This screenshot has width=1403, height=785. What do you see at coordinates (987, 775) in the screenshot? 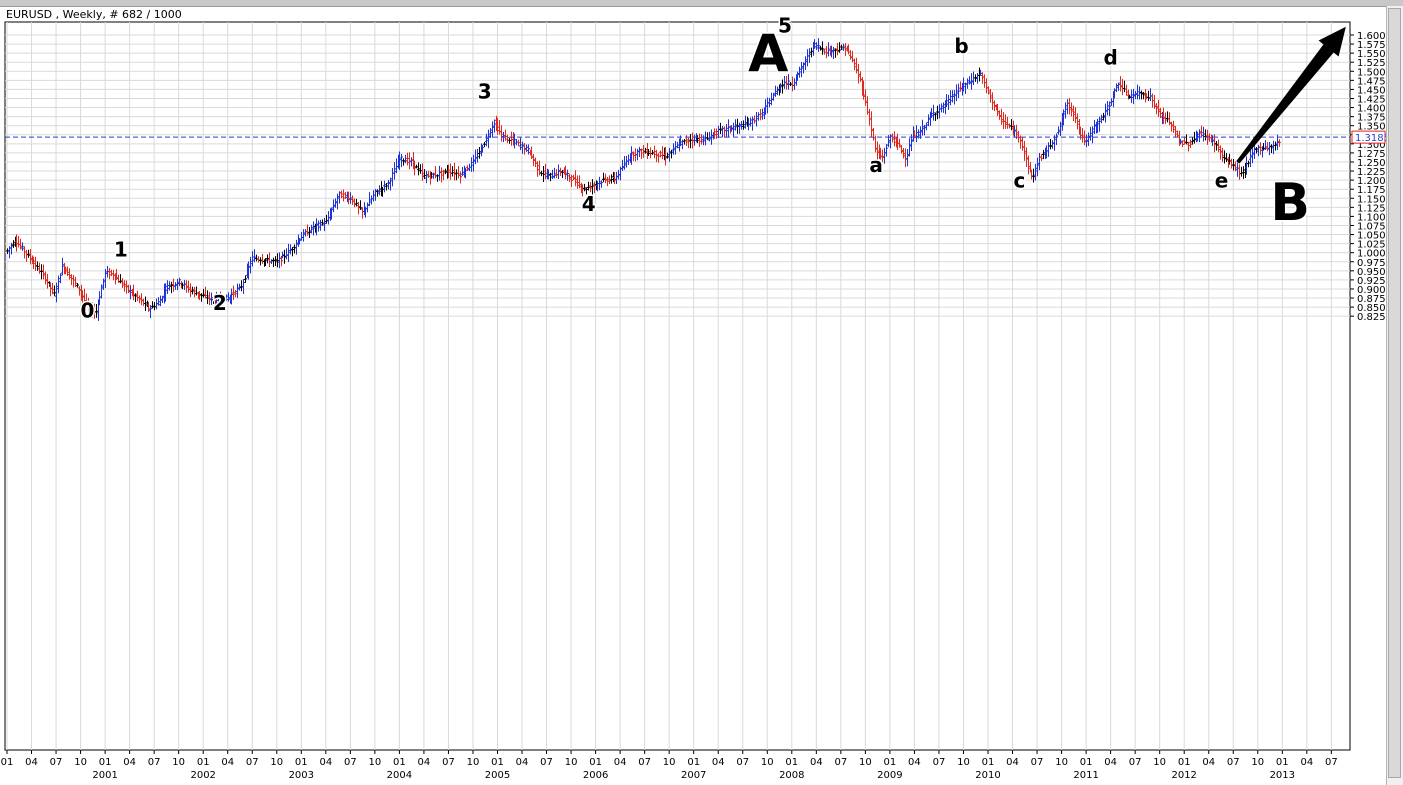
I see `x-year-label: 2010` at bounding box center [987, 775].